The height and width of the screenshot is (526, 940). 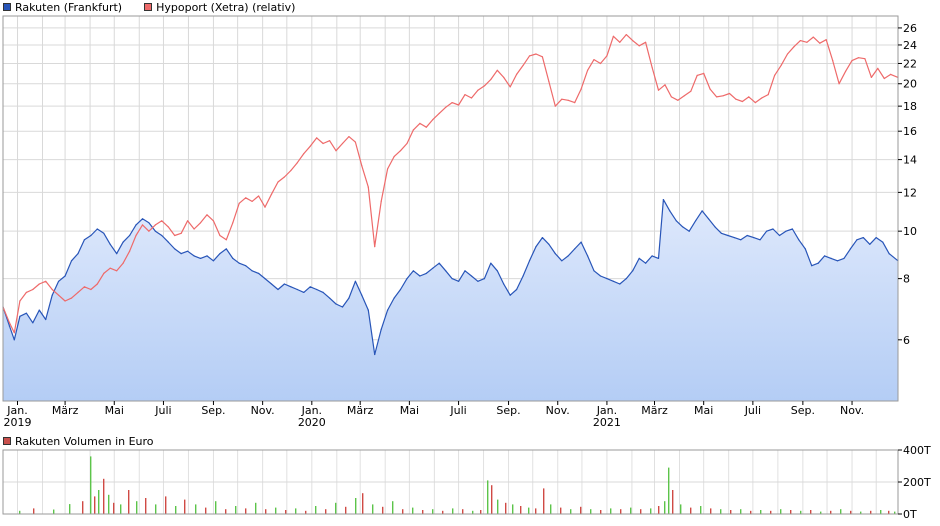 What do you see at coordinates (607, 422) in the screenshot?
I see `price-xtick-year: 2021` at bounding box center [607, 422].